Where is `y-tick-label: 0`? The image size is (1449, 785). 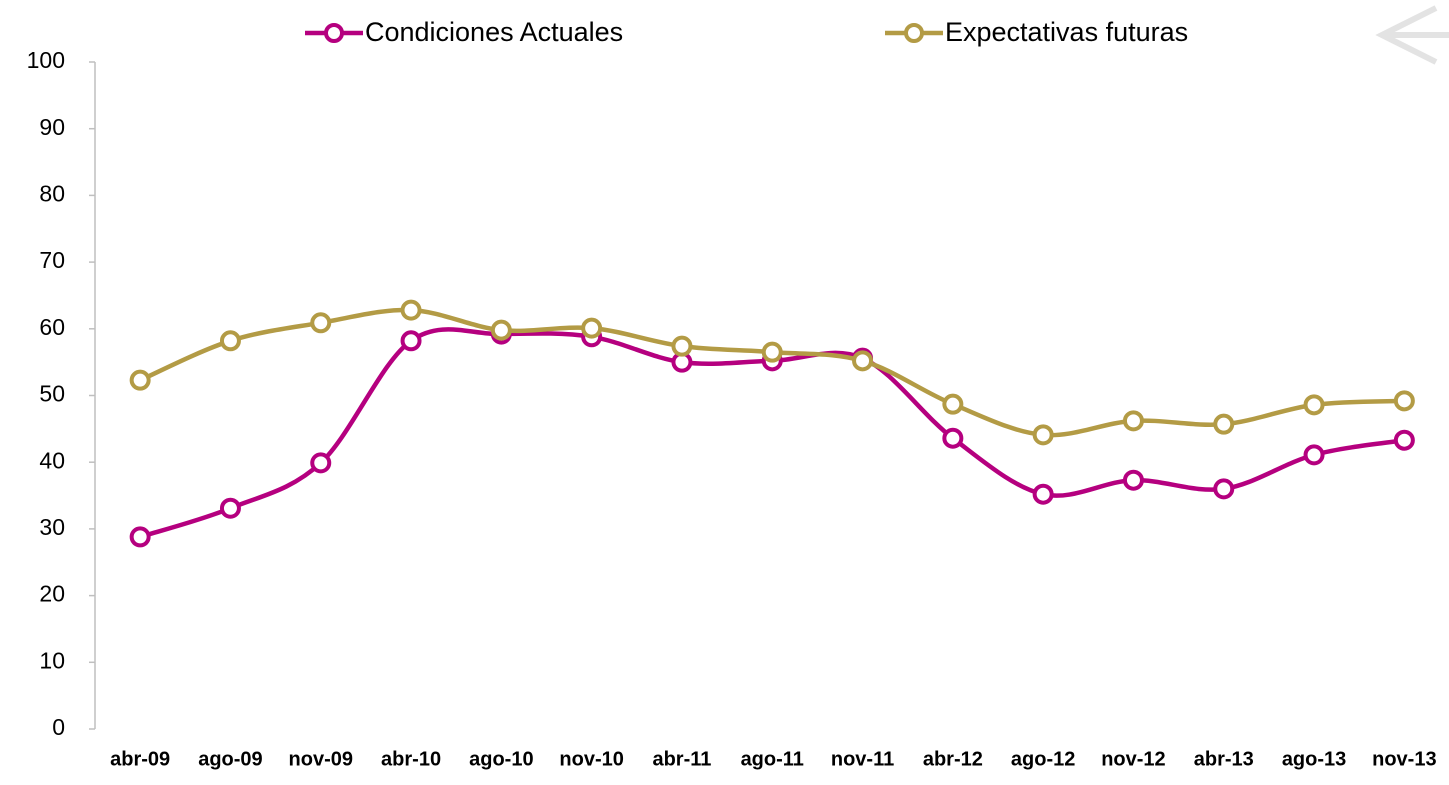 y-tick-label: 0 is located at coordinates (58, 727).